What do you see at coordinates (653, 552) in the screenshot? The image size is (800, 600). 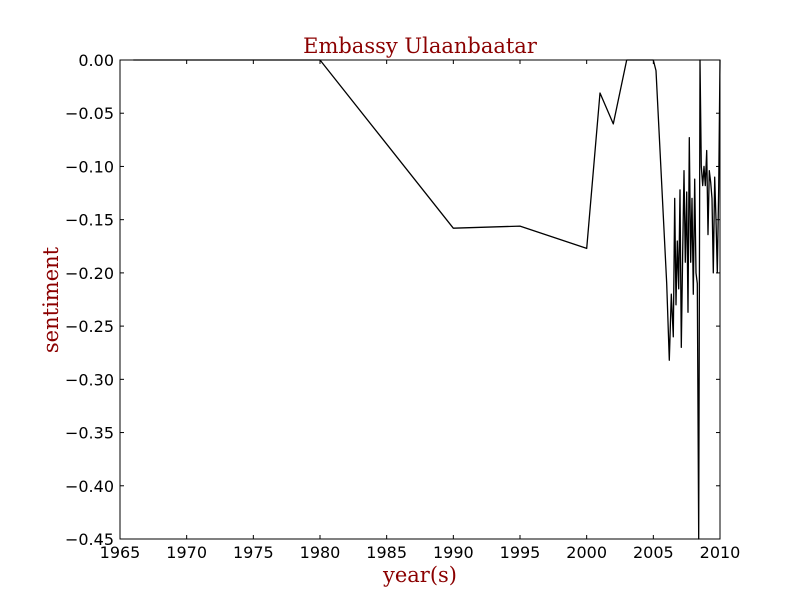 I see `x-tick-label: 2005` at bounding box center [653, 552].